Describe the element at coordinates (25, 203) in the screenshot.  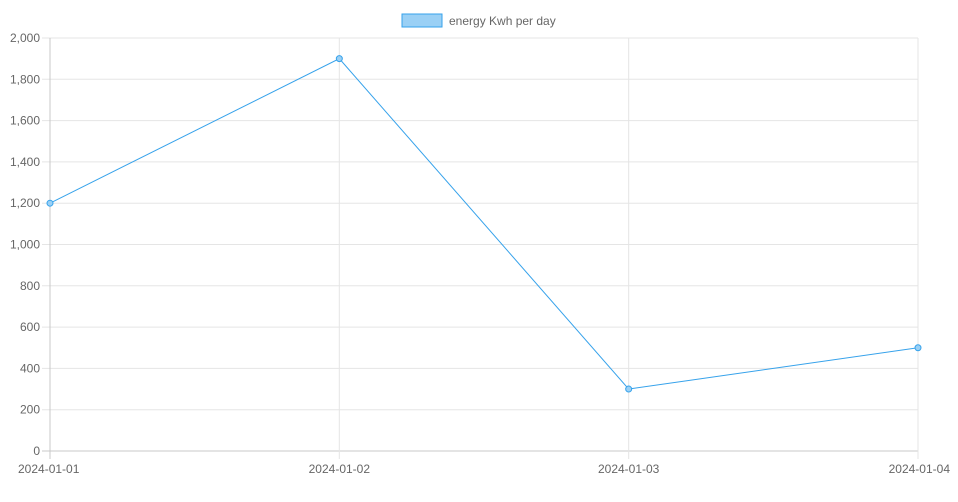
I see `y-tick-label: 1,200` at that location.